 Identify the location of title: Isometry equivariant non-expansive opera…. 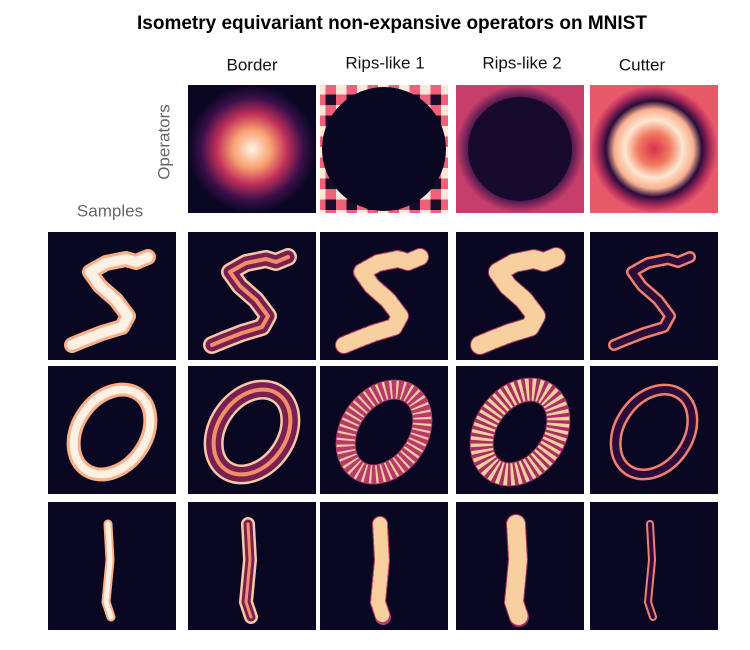
(392, 23).